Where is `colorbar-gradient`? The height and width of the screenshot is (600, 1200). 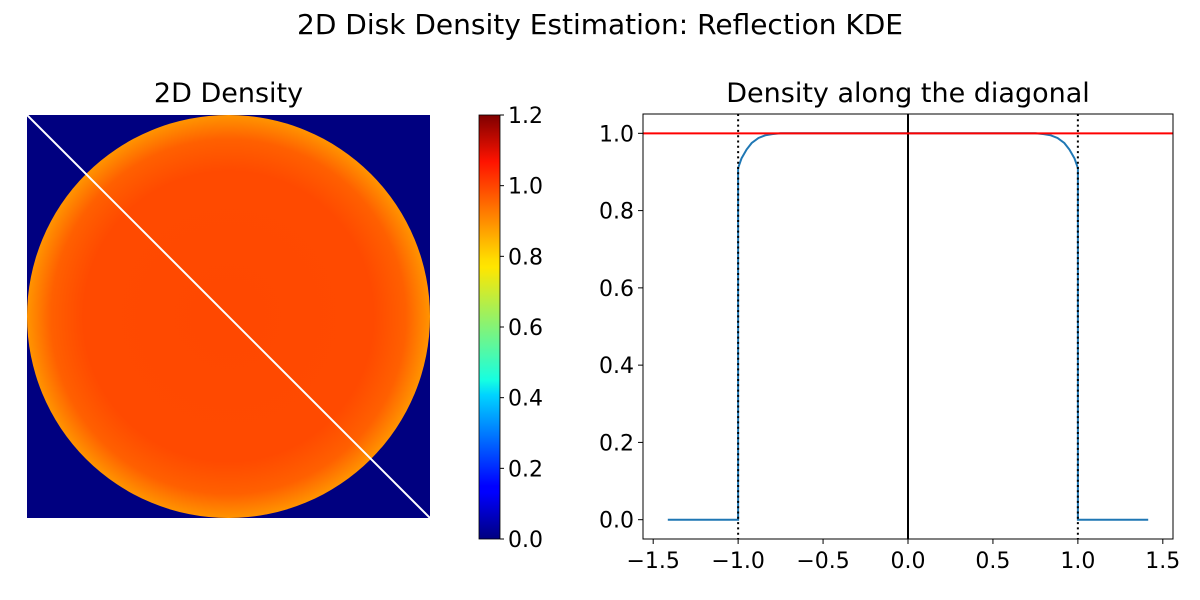
colorbar-gradient is located at coordinates (489, 327).